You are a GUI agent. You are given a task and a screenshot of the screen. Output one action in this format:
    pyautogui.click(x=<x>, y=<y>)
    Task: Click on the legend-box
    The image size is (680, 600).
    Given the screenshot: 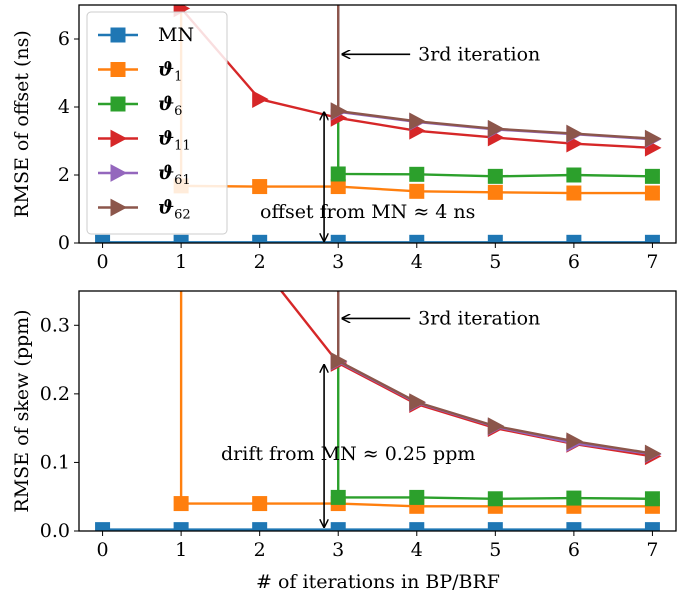 What is the action you would take?
    pyautogui.click(x=157, y=123)
    